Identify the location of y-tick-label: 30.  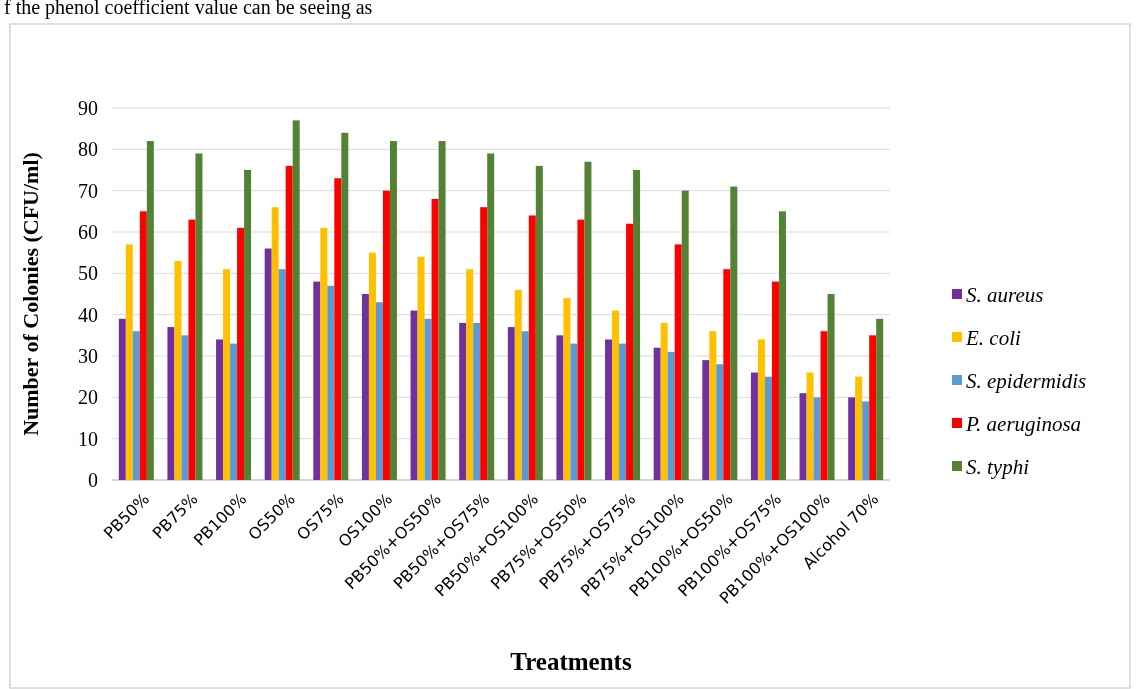
(88, 356).